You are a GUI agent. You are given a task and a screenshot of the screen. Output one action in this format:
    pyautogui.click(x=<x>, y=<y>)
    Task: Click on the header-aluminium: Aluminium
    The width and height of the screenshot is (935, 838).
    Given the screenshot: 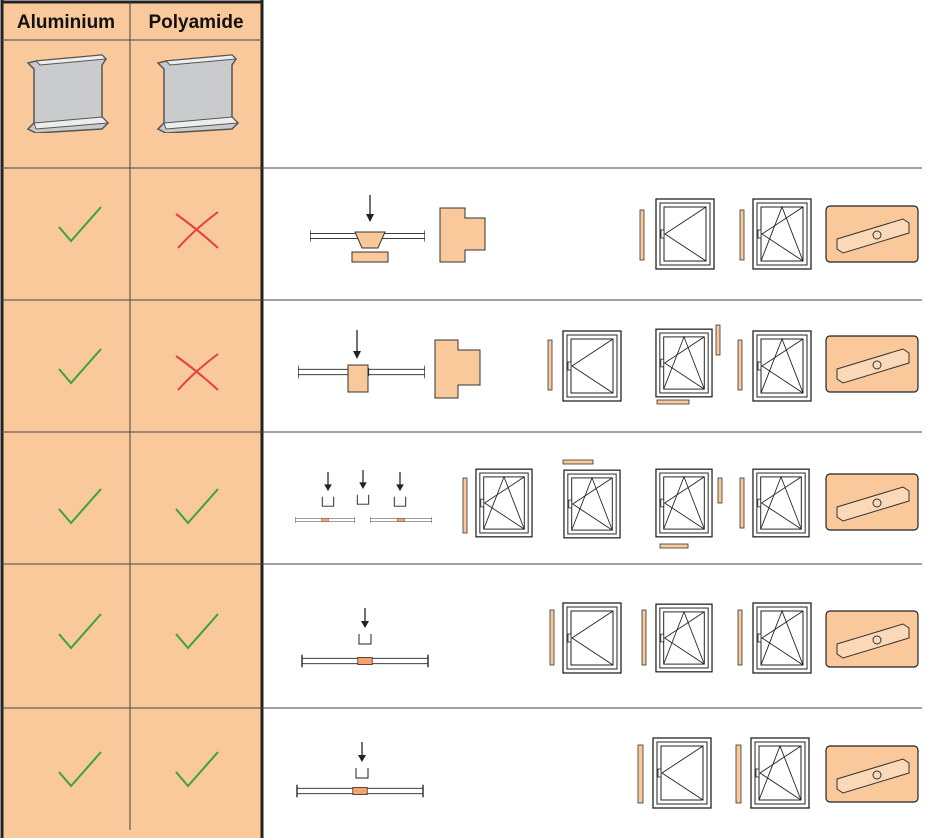 What is the action you would take?
    pyautogui.click(x=66, y=22)
    